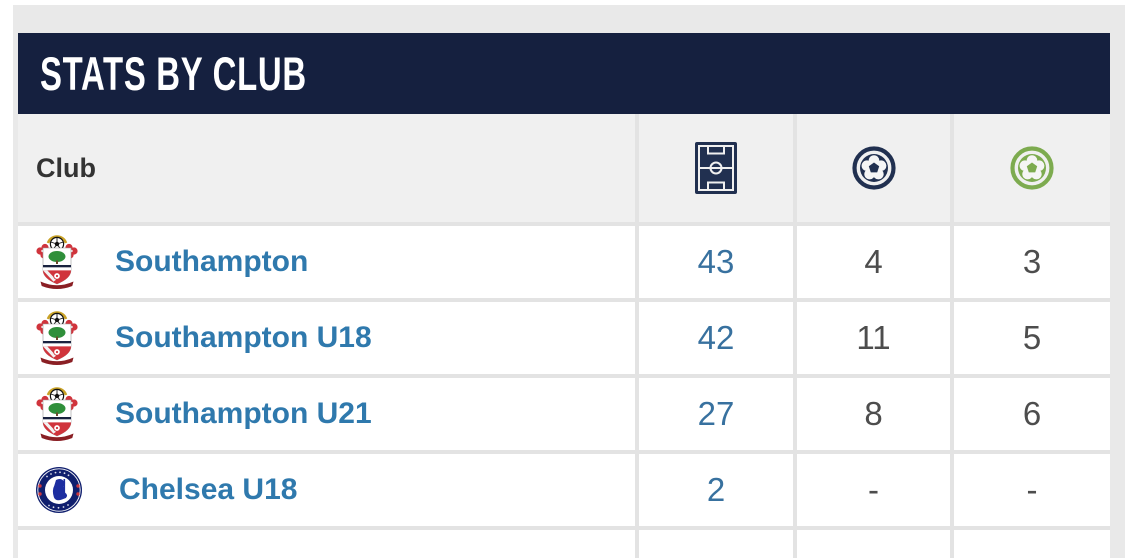  I want to click on assists-value: 3, so click(1032, 262).